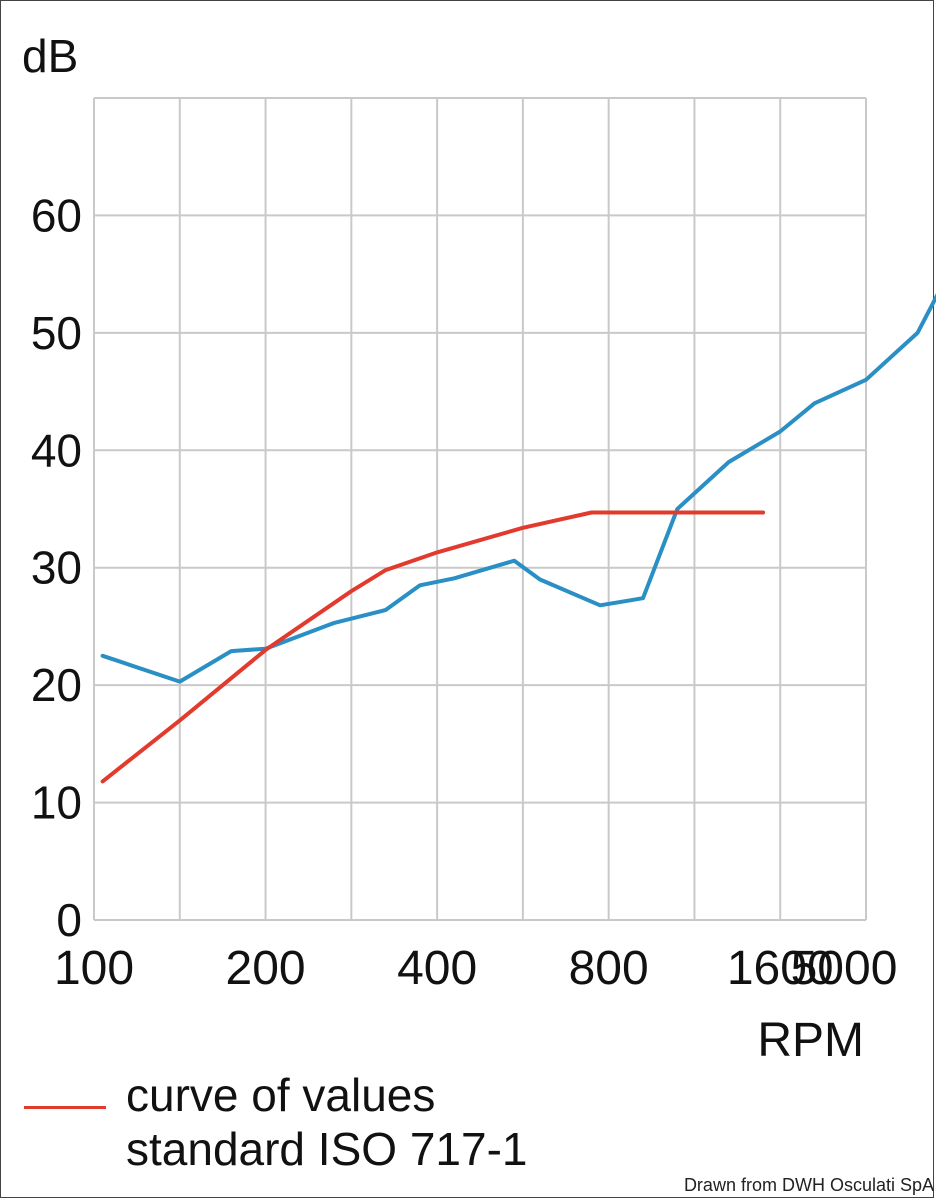  What do you see at coordinates (65, 1107) in the screenshot?
I see `legend-swatch-iso` at bounding box center [65, 1107].